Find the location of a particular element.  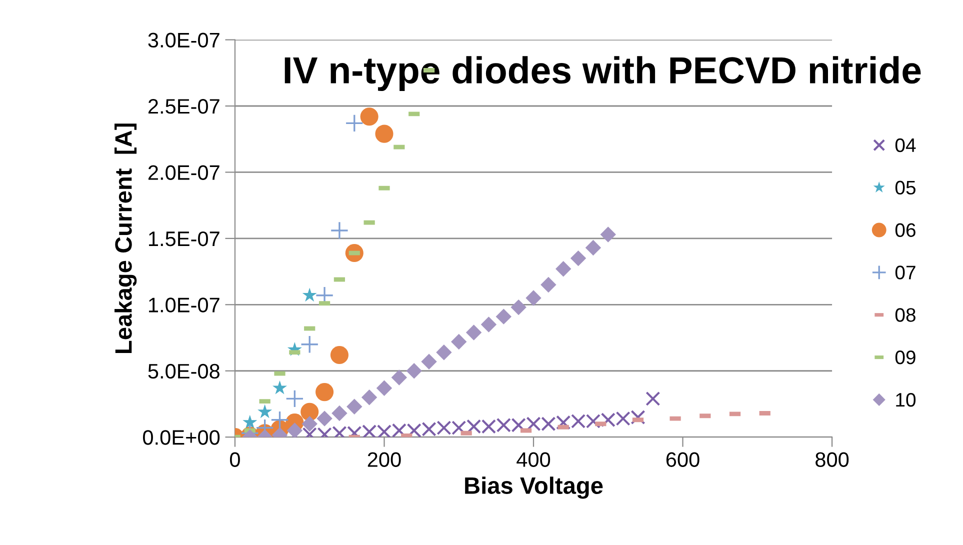

y-tick-label: 1.0E-07 is located at coordinates (184, 305).